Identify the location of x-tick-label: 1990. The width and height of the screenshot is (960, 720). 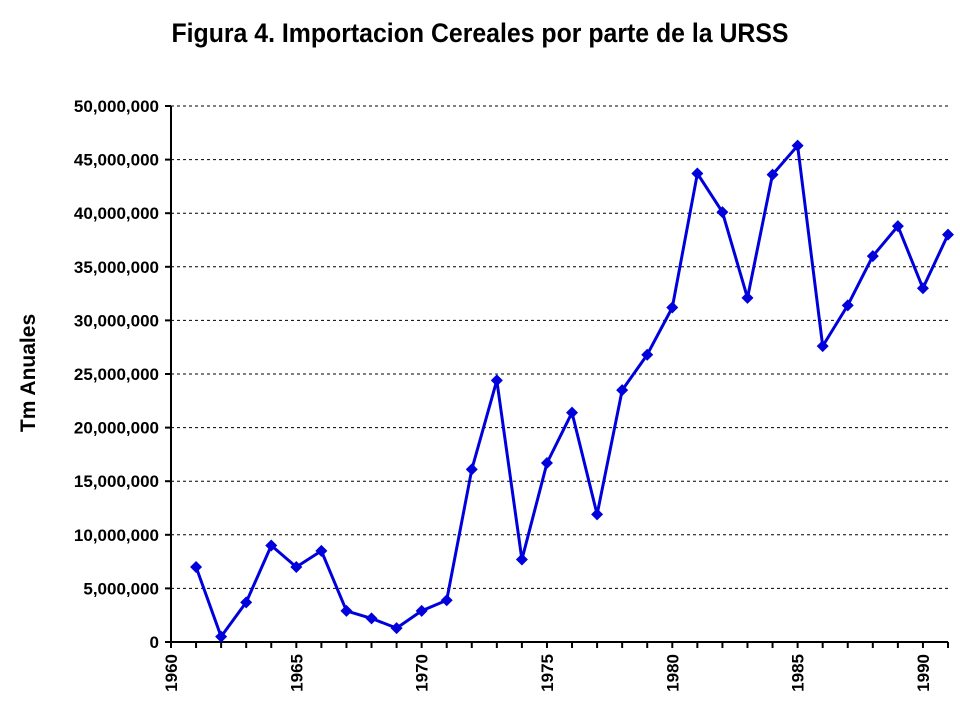
(923, 673).